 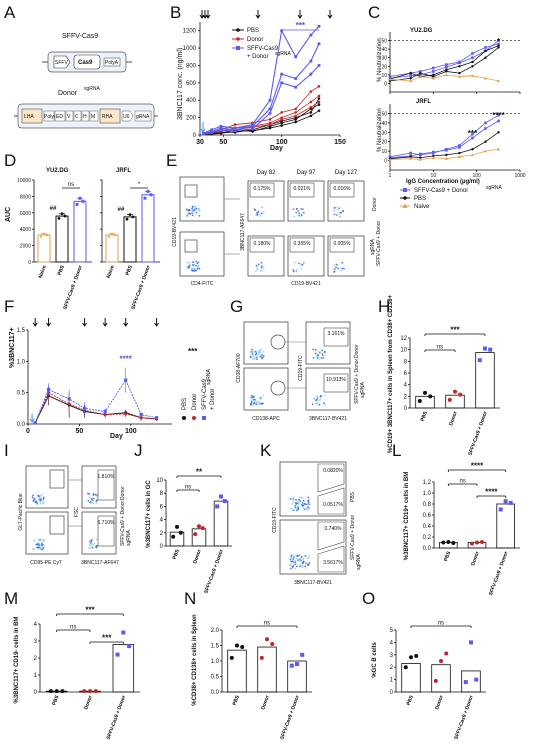 What do you see at coordinates (427, 538) in the screenshot?
I see `l-y-tick-label: 0.2` at bounding box center [427, 538].